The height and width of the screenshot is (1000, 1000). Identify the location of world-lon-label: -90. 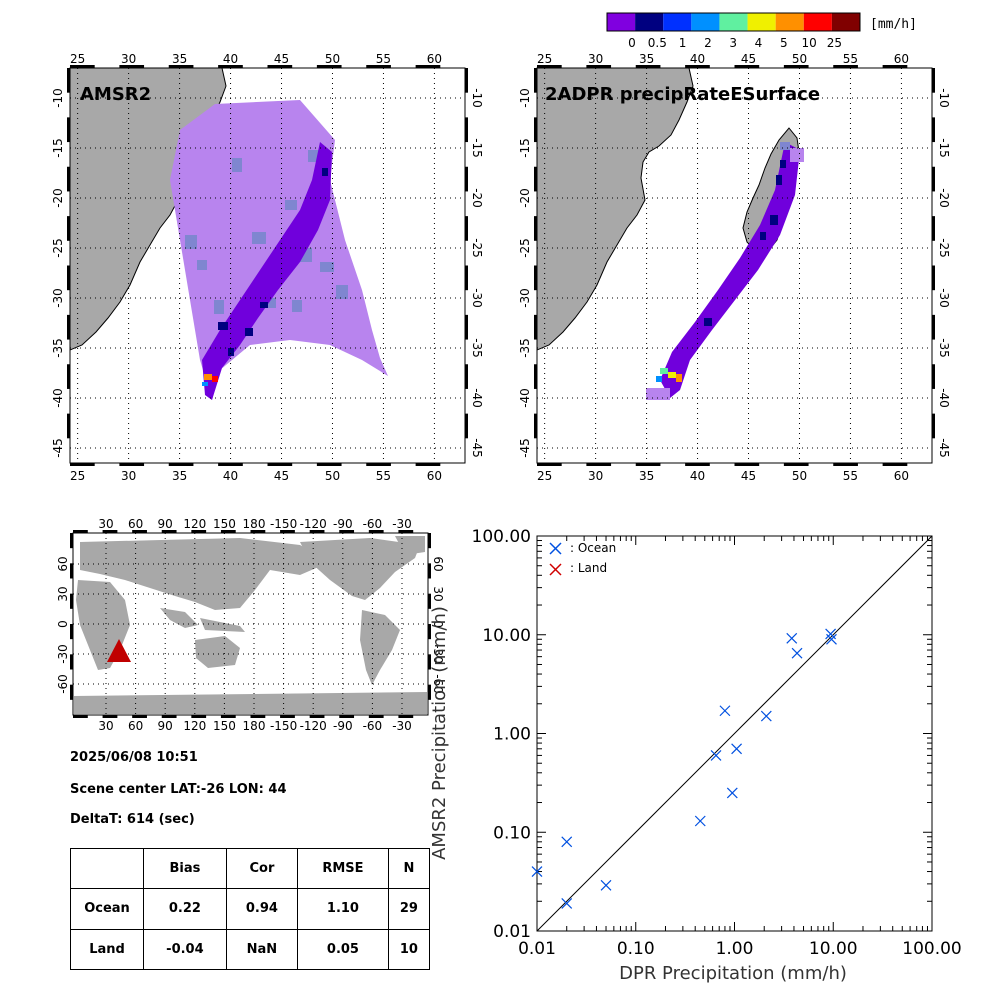
(343, 524).